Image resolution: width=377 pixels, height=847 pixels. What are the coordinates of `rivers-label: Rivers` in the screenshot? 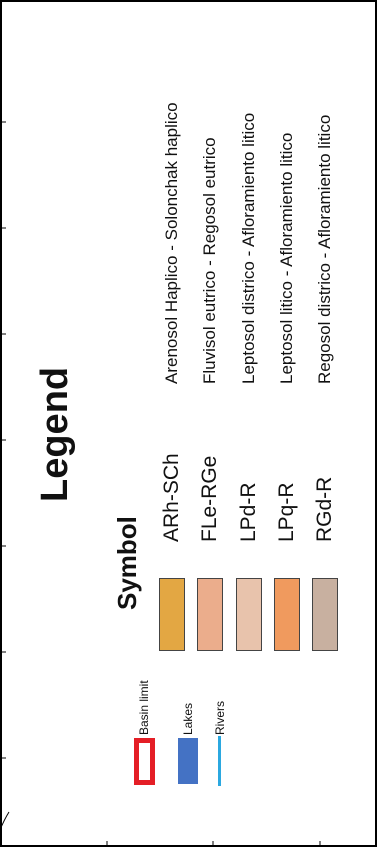 It's located at (220, 717).